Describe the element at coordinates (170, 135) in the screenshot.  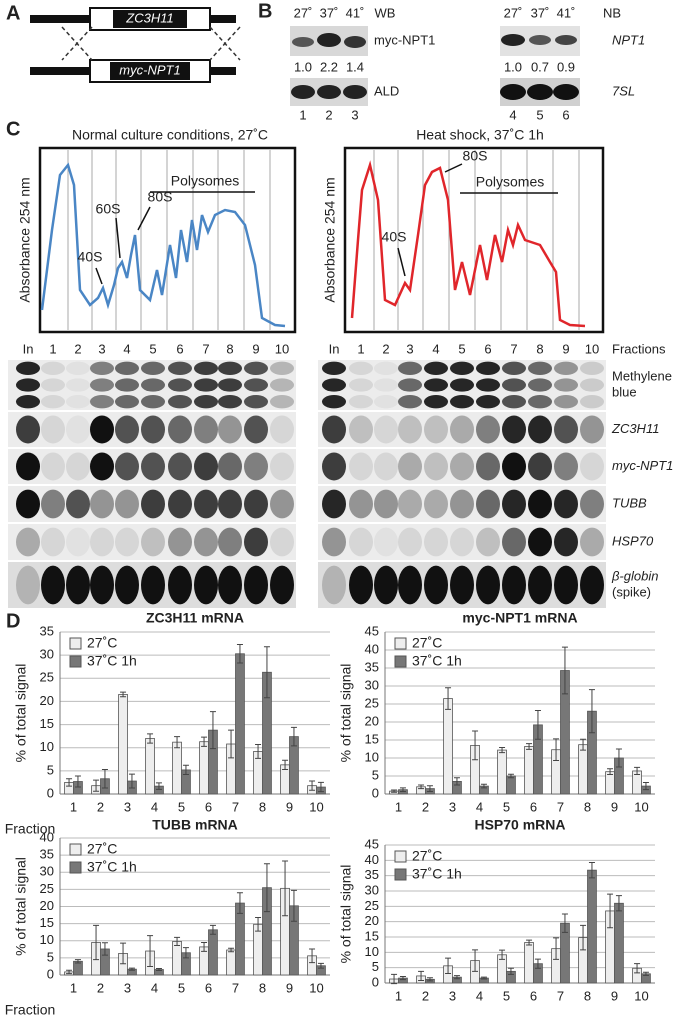
I see `profile-title: Normal culture conditions, 27˚C` at that location.